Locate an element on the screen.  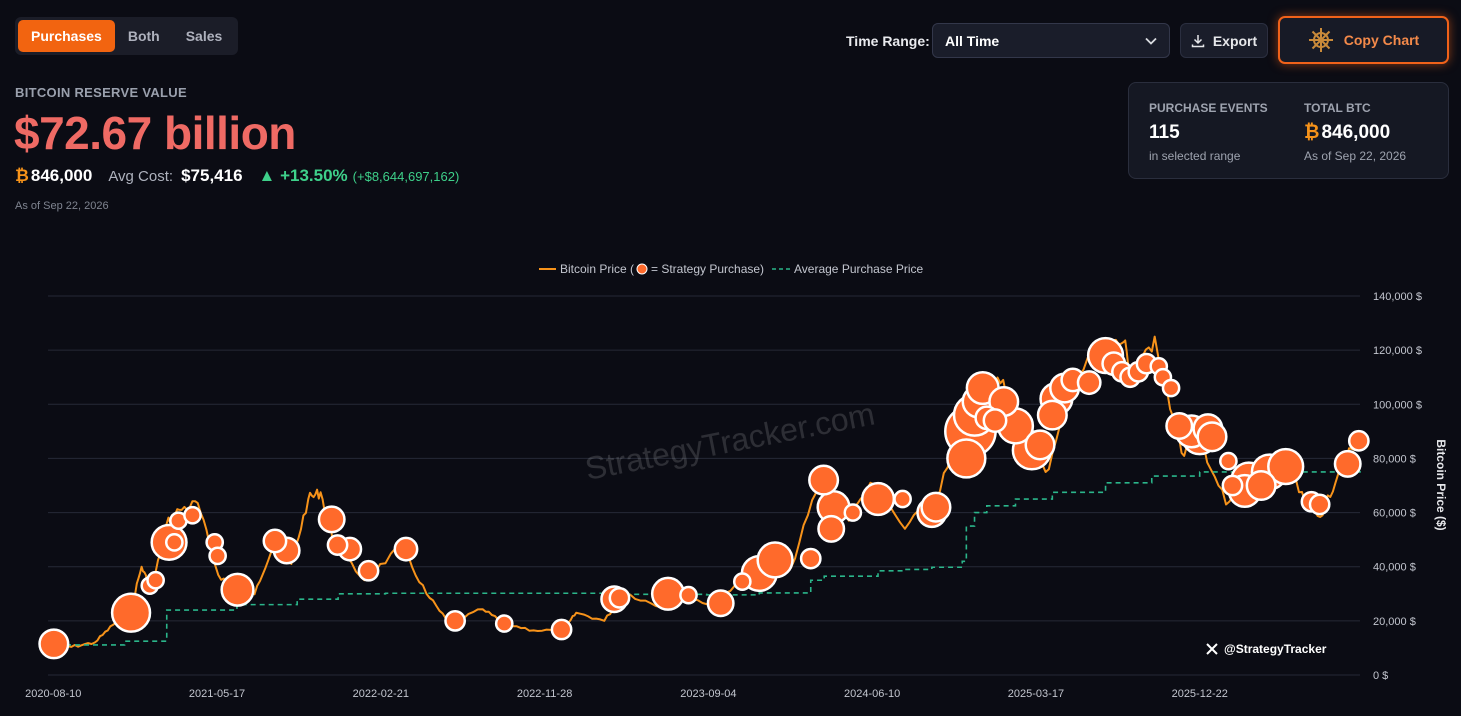
tab-sales: Sales is located at coordinates (204, 36).